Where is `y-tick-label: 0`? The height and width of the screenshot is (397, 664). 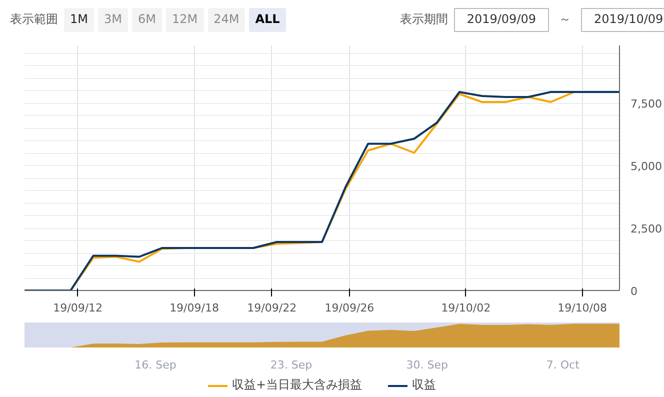
y-tick-label: 0 is located at coordinates (634, 291).